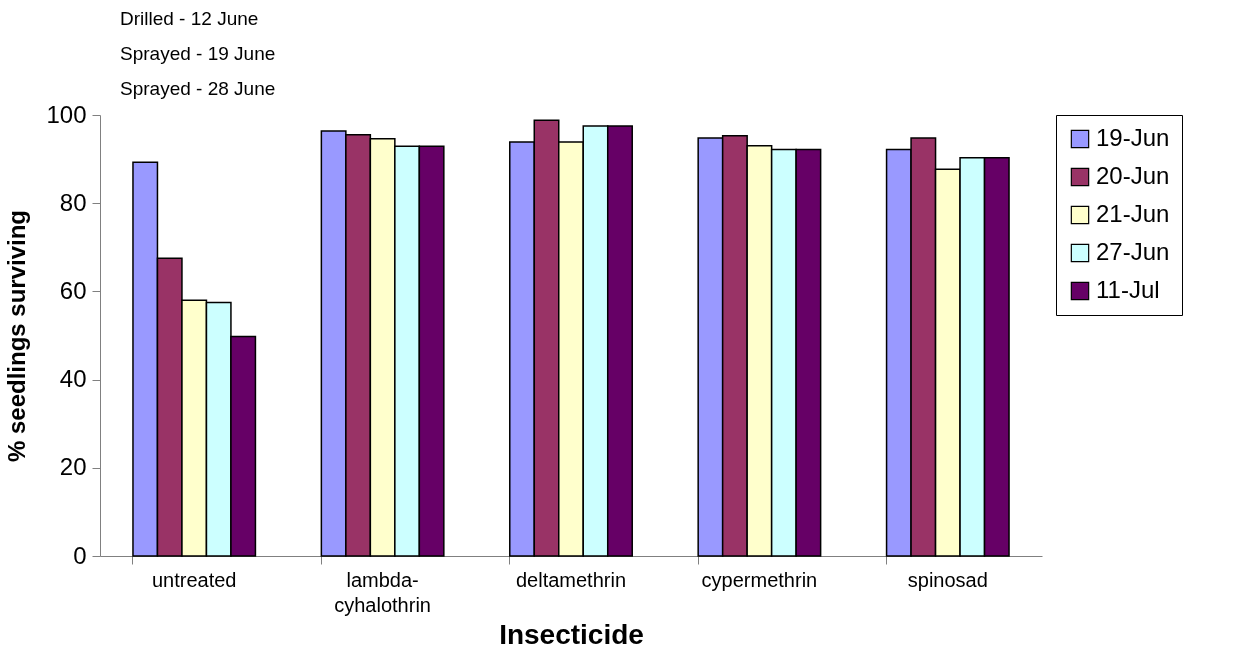 The width and height of the screenshot is (1240, 657). Describe the element at coordinates (1133, 175) in the screenshot. I see `legend-label: 20-Jun` at that location.